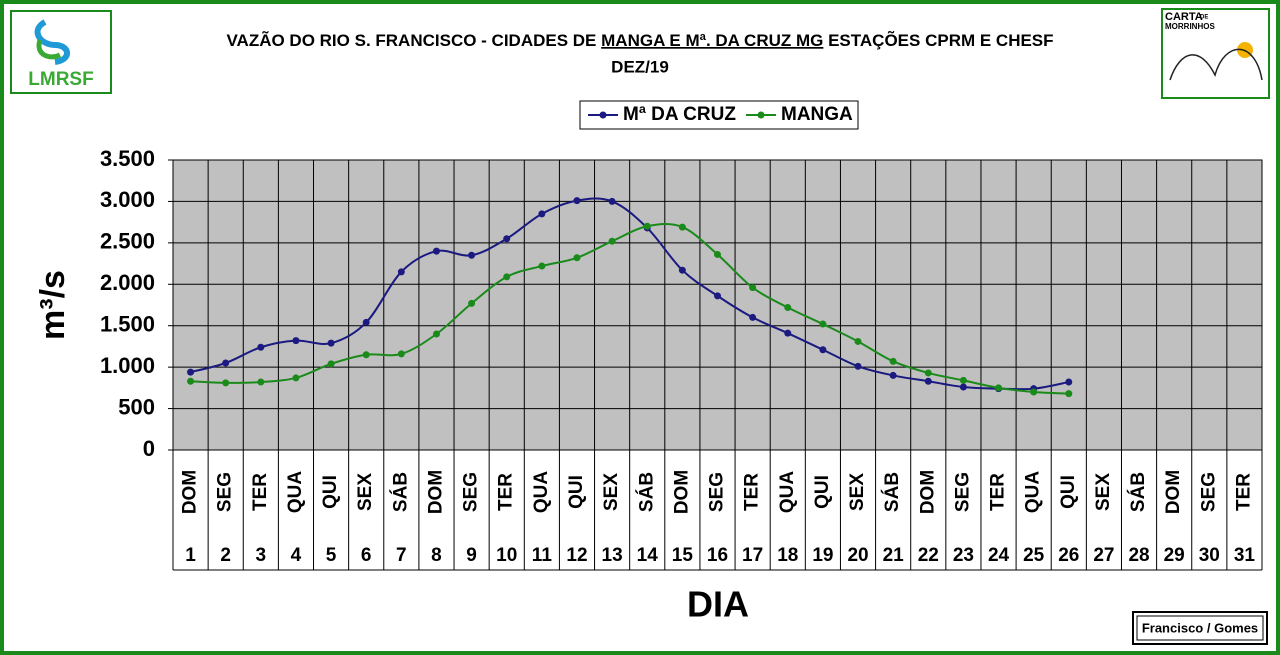  I want to click on day-label: 17, so click(752, 555).